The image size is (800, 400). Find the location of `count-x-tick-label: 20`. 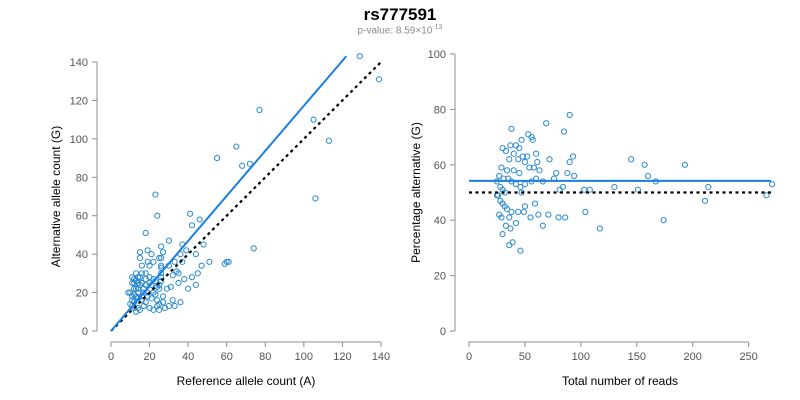

count-x-tick-label: 20 is located at coordinates (149, 357).